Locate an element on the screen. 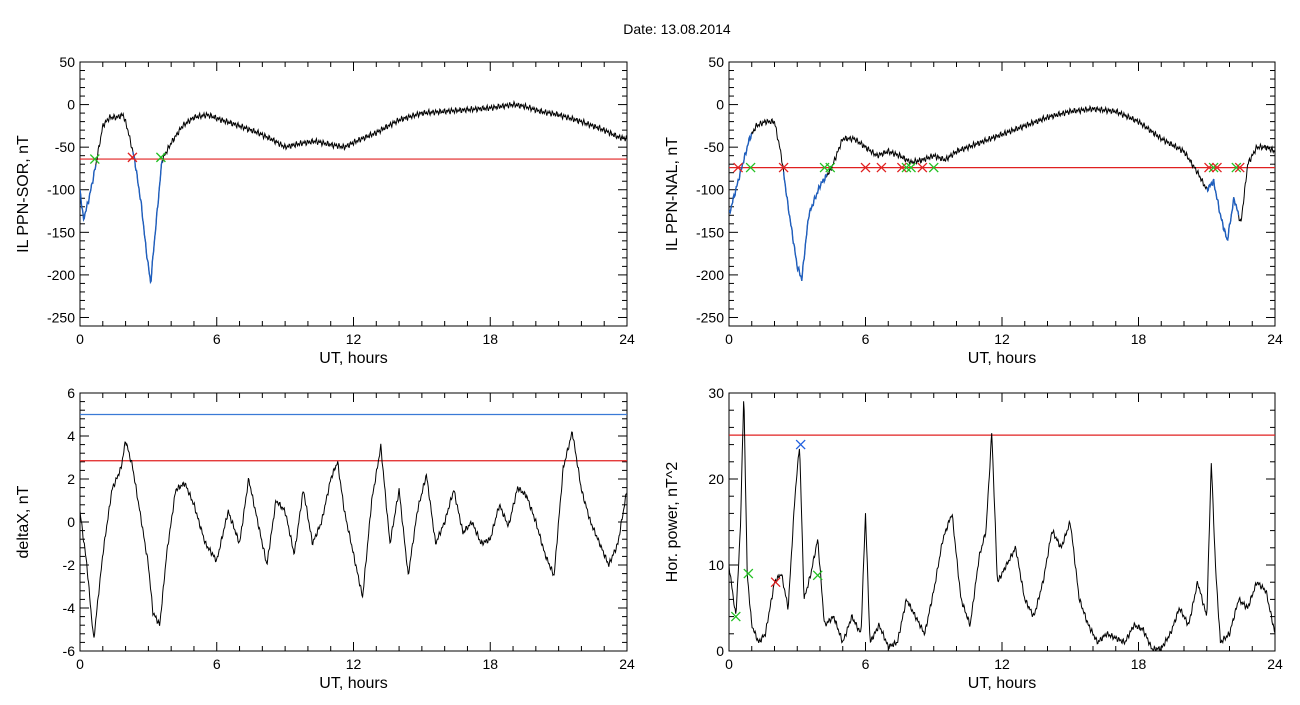  y-axis-title: IL PPN-NAL, nT is located at coordinates (672, 194).